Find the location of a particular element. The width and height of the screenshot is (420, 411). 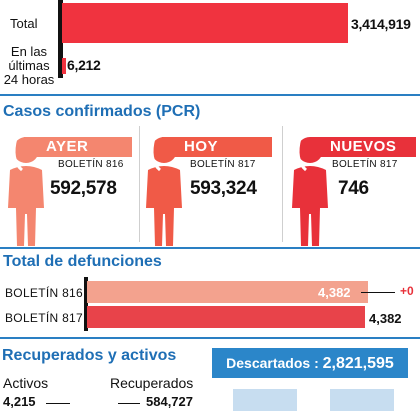

boletin-hoy: BOLETÍN 817 is located at coordinates (223, 164).